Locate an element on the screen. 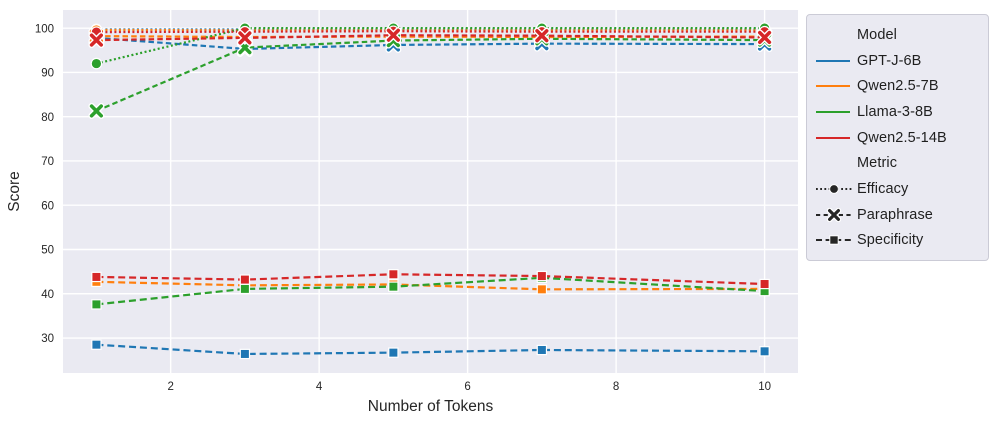 Image resolution: width=996 pixels, height=429 pixels. dashed-square-icon is located at coordinates (834, 240).